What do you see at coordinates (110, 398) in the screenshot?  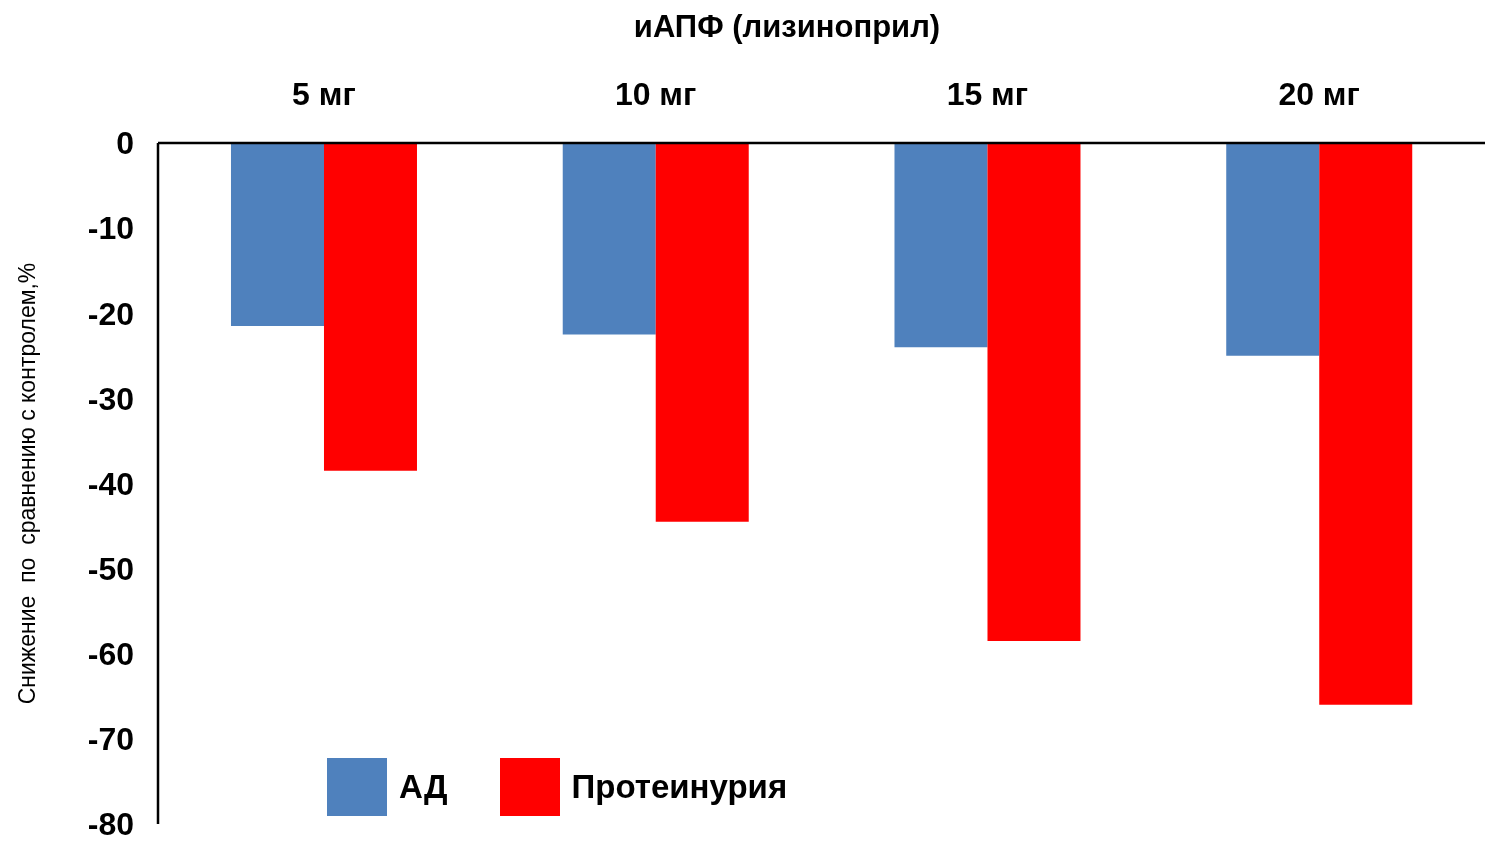 I see `y-tick-label: -30` at bounding box center [110, 398].